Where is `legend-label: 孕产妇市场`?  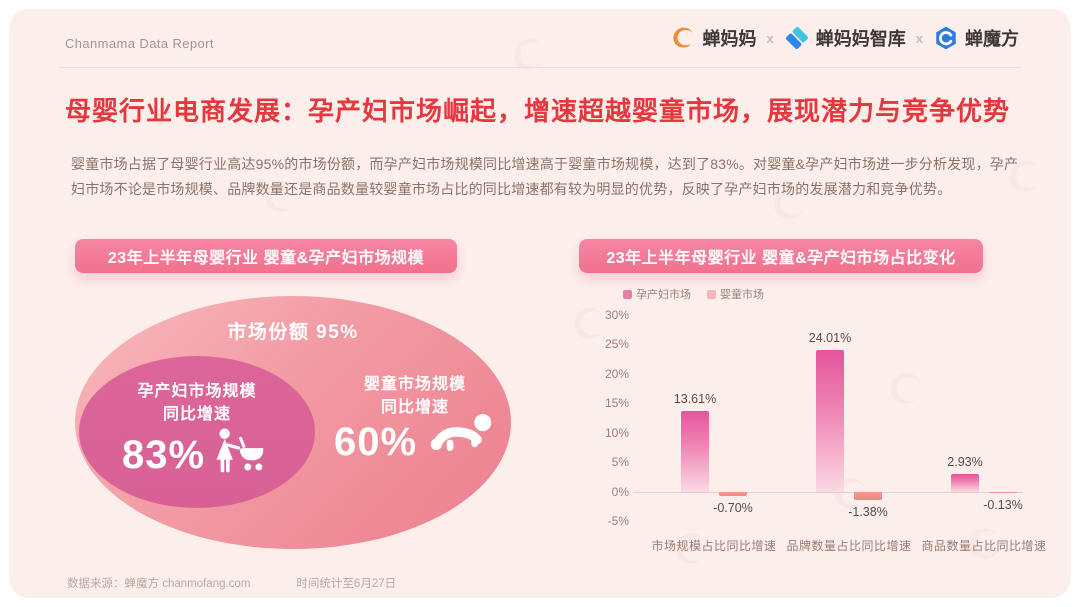
legend-label: 孕产妇市场 is located at coordinates (663, 295).